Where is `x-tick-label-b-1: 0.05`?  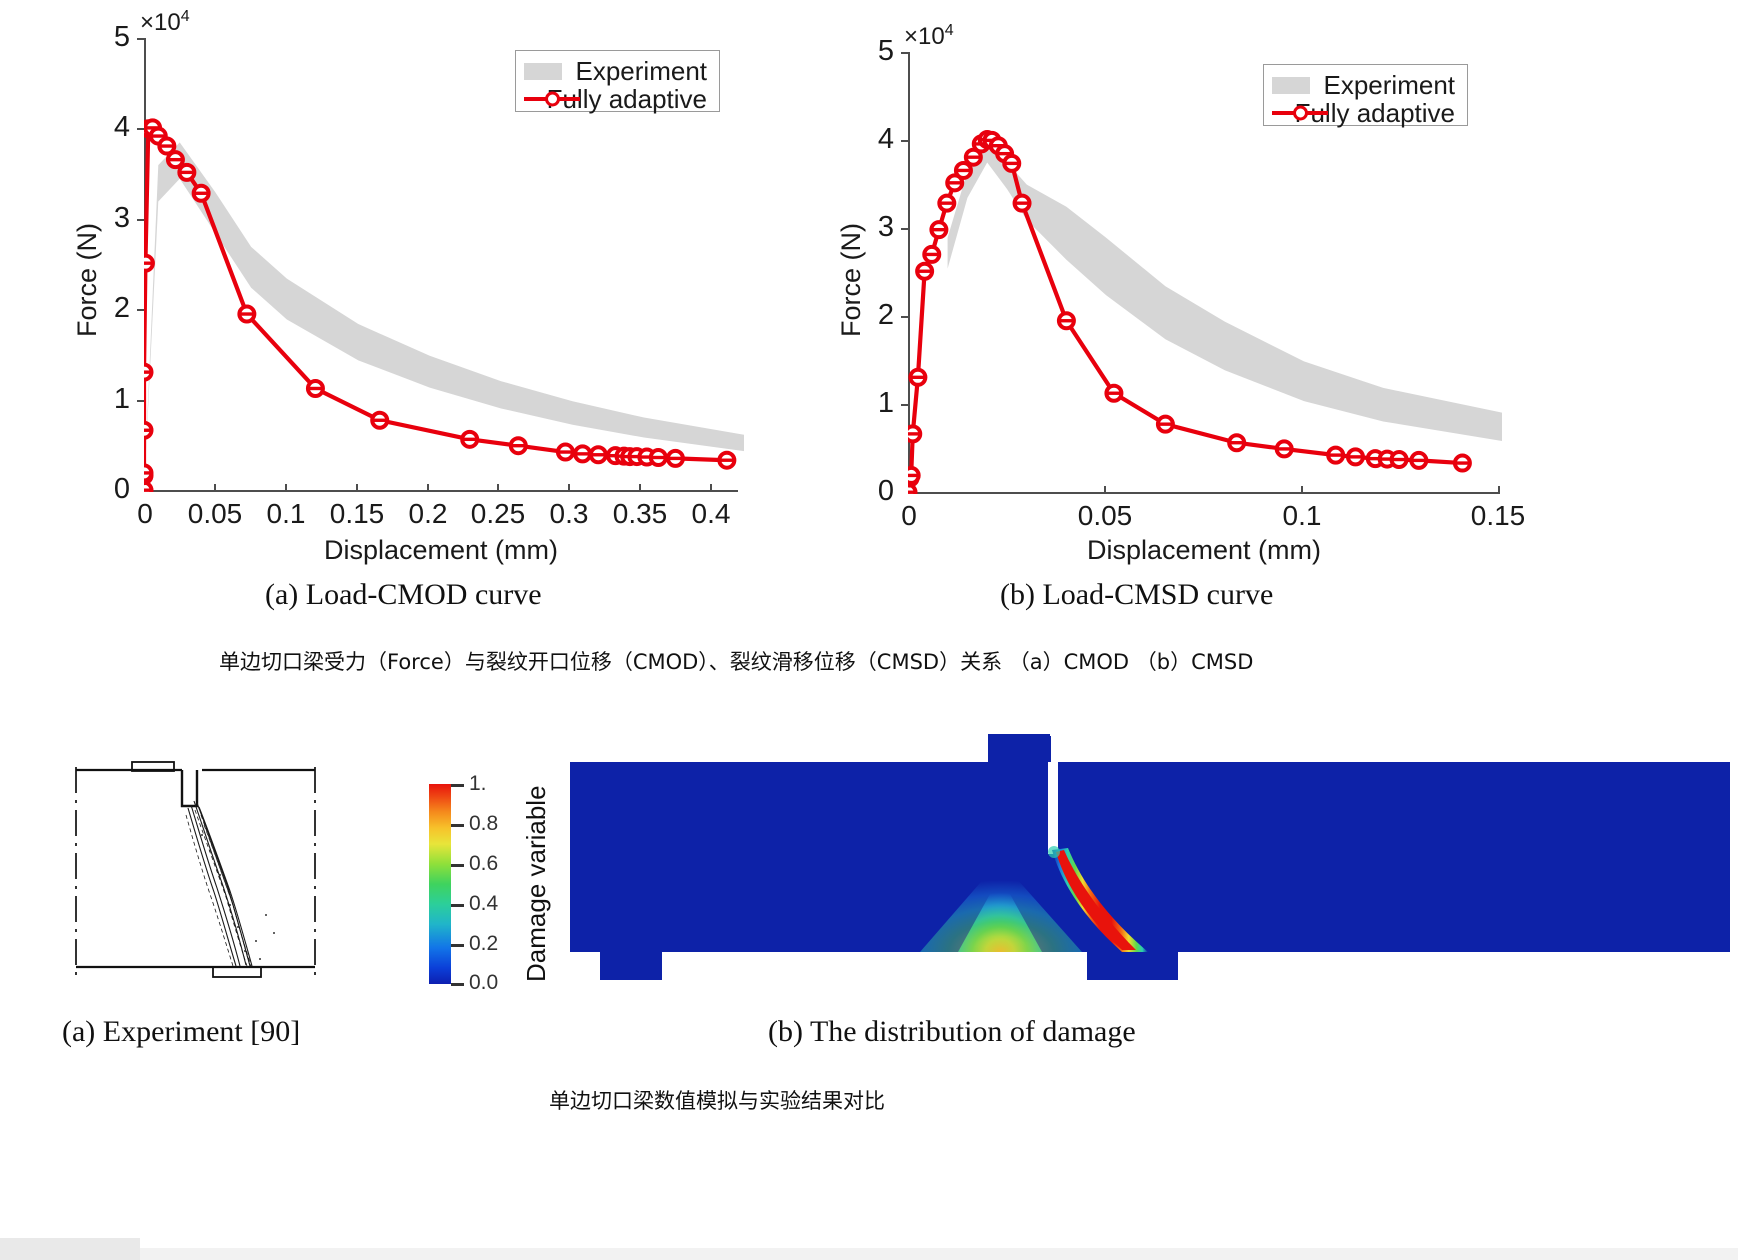 x-tick-label-b-1: 0.05 is located at coordinates (1105, 515).